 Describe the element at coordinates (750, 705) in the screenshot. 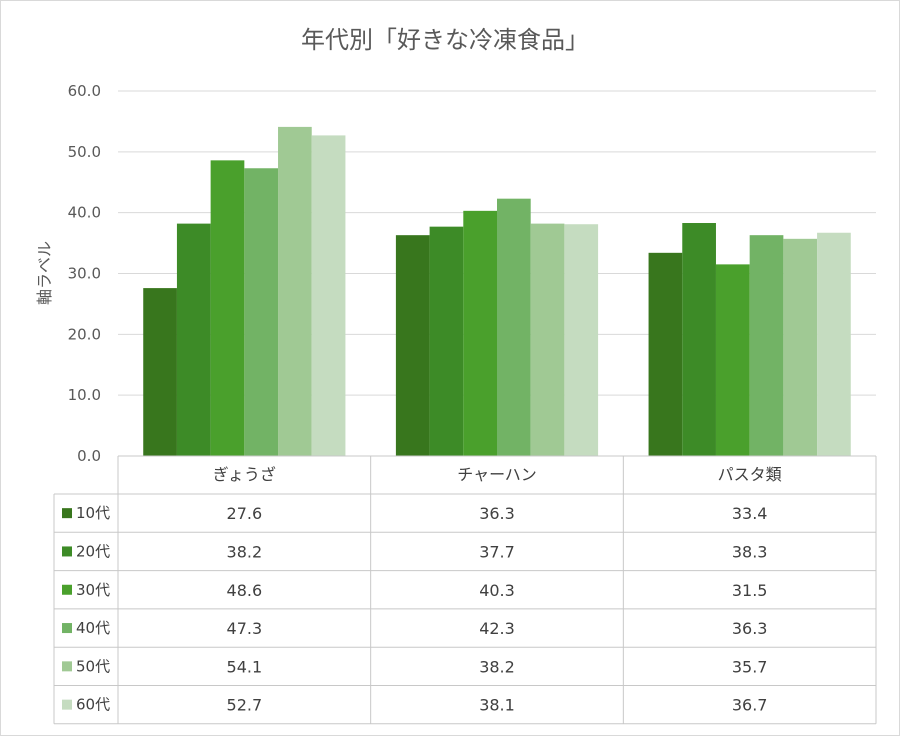

I see `data-label: 36.7` at that location.